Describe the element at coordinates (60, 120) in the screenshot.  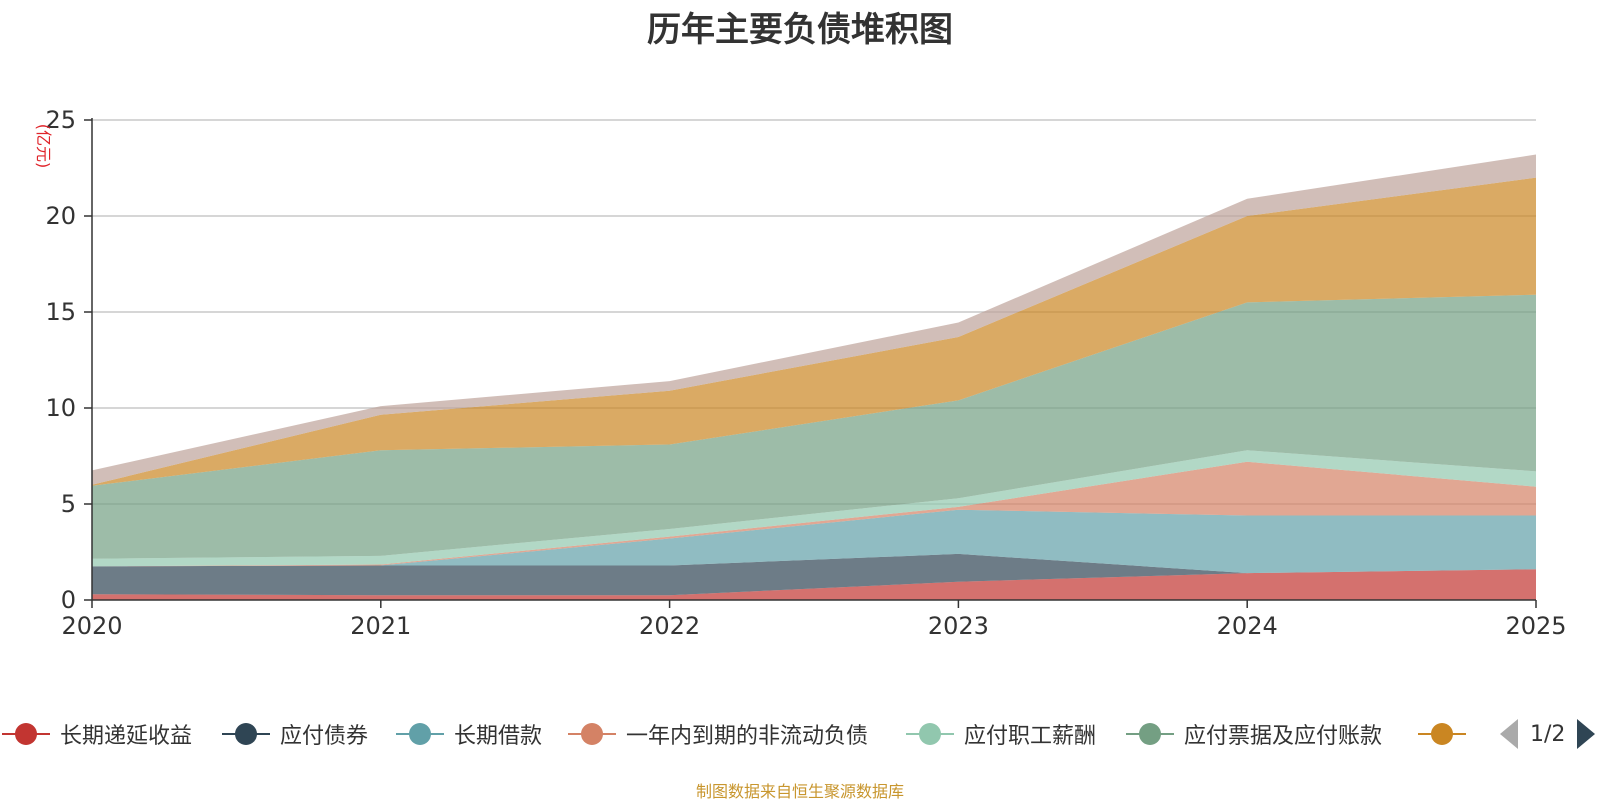
I see `y-tick-label: 25` at that location.